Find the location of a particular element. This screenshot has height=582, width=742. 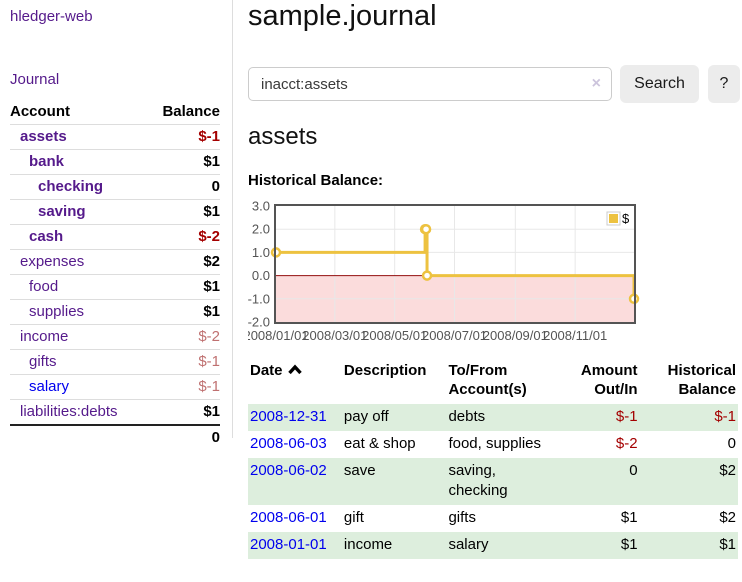

svg-text: -1.0 is located at coordinates (259, 298).